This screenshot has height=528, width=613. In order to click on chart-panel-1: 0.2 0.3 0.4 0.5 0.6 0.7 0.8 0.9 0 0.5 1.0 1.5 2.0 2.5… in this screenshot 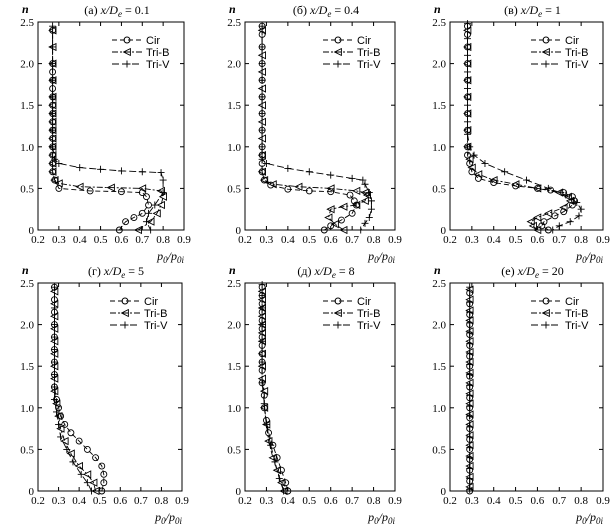, I will do `click(105, 133)`.